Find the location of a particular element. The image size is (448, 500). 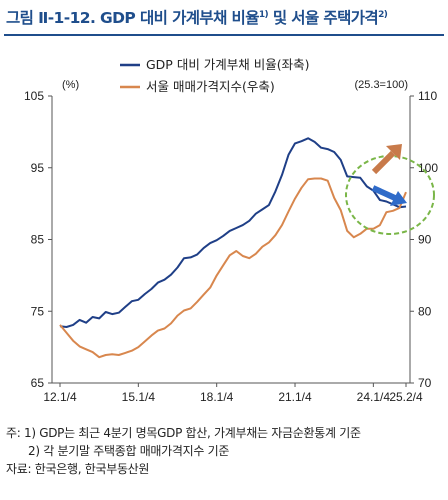

x-tick-label: 24.1/4 is located at coordinates (374, 397).